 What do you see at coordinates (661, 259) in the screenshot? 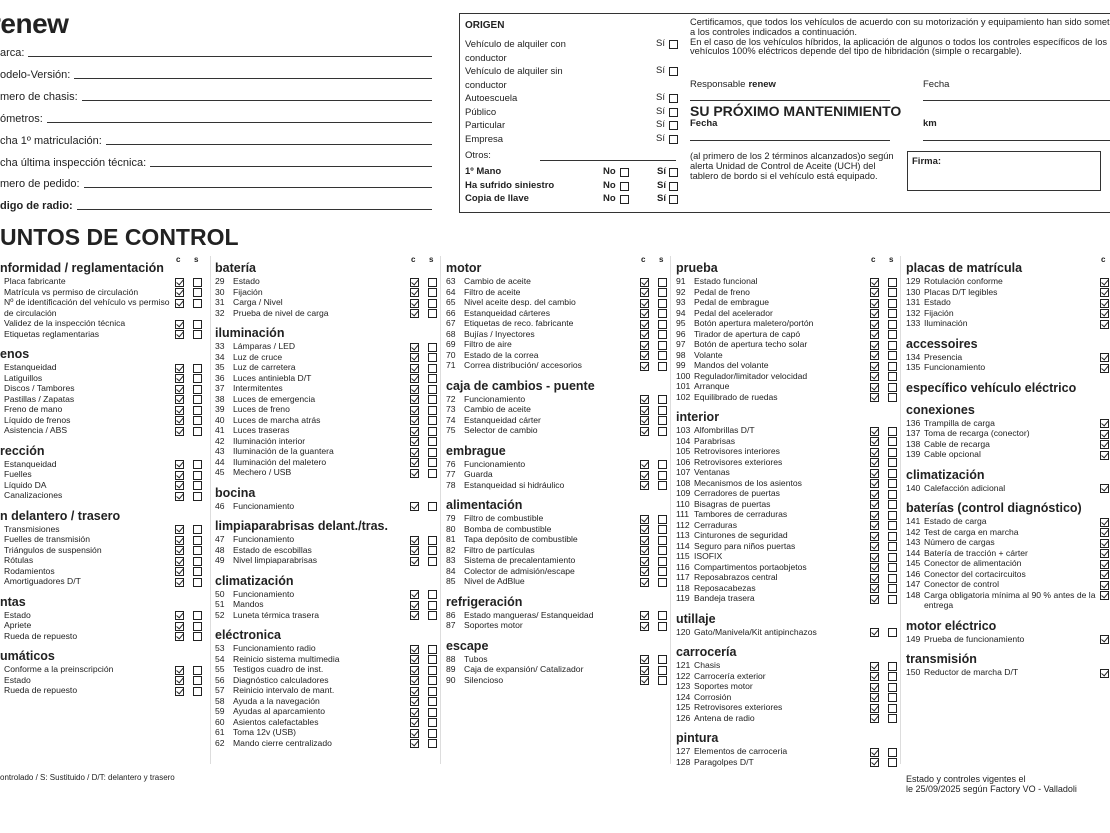
I see `column-header: s` at bounding box center [661, 259].